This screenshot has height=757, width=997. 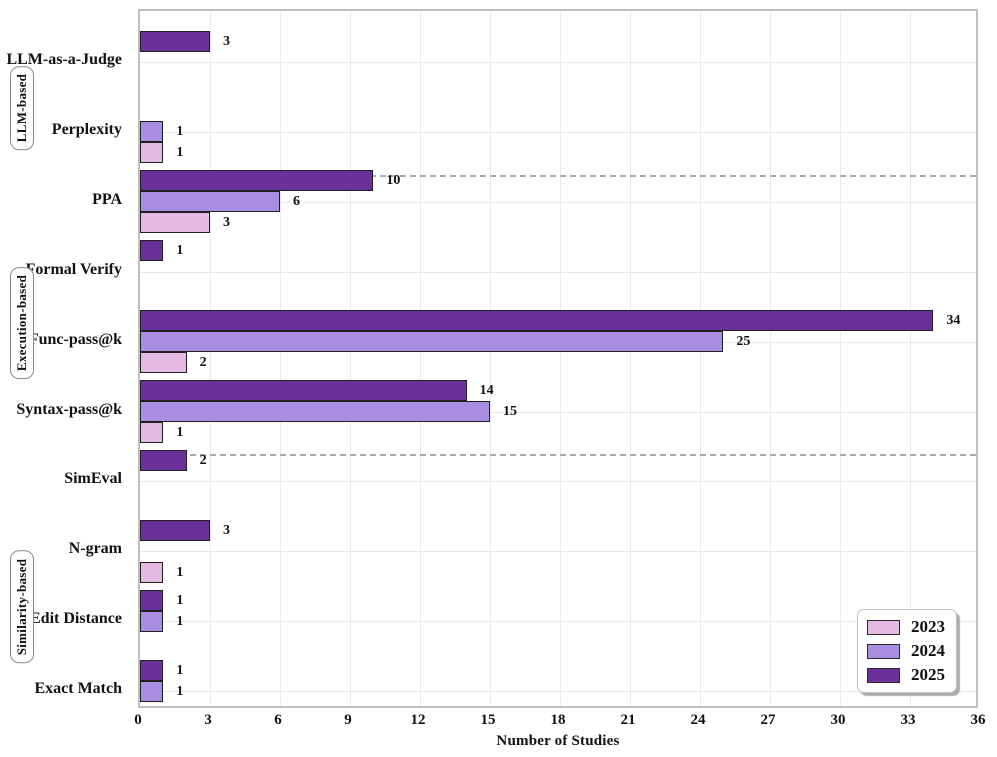 What do you see at coordinates (838, 720) in the screenshot?
I see `x-tick-label: 30` at bounding box center [838, 720].